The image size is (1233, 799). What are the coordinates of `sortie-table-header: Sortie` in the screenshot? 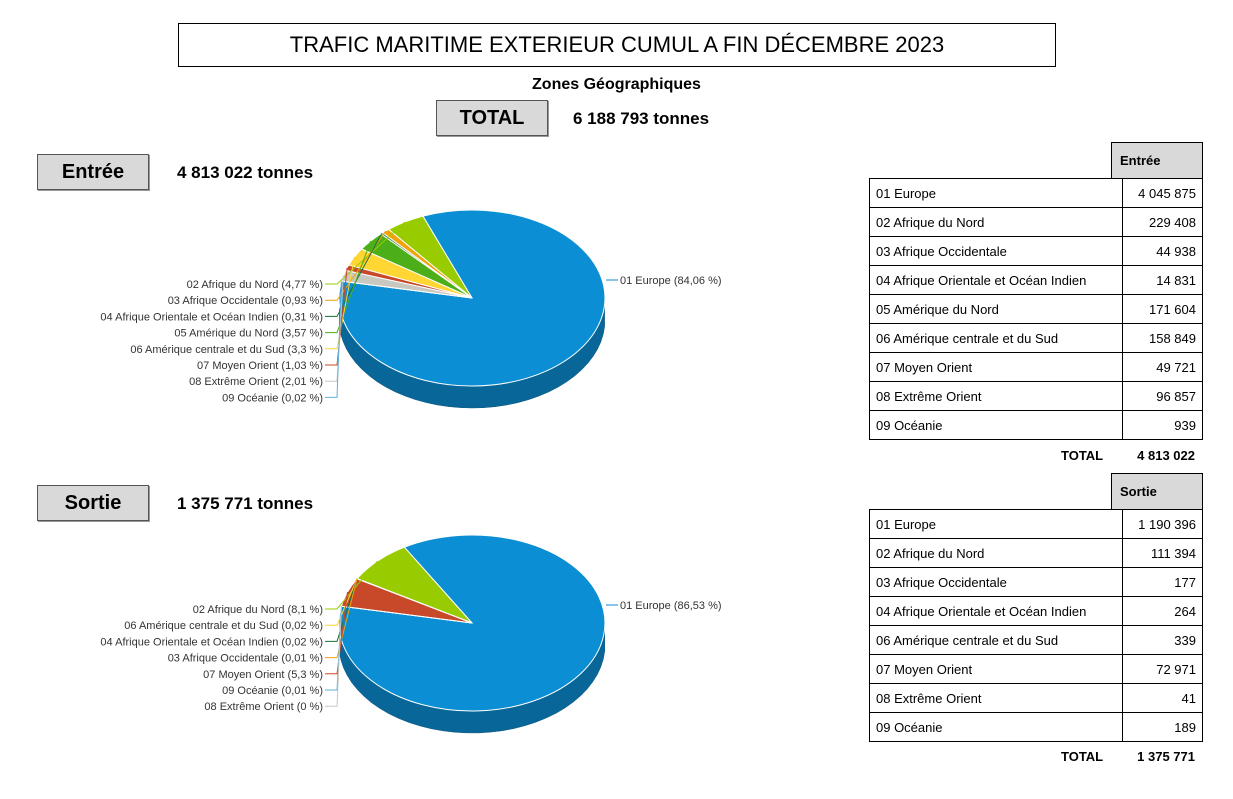 It's located at (1157, 491).